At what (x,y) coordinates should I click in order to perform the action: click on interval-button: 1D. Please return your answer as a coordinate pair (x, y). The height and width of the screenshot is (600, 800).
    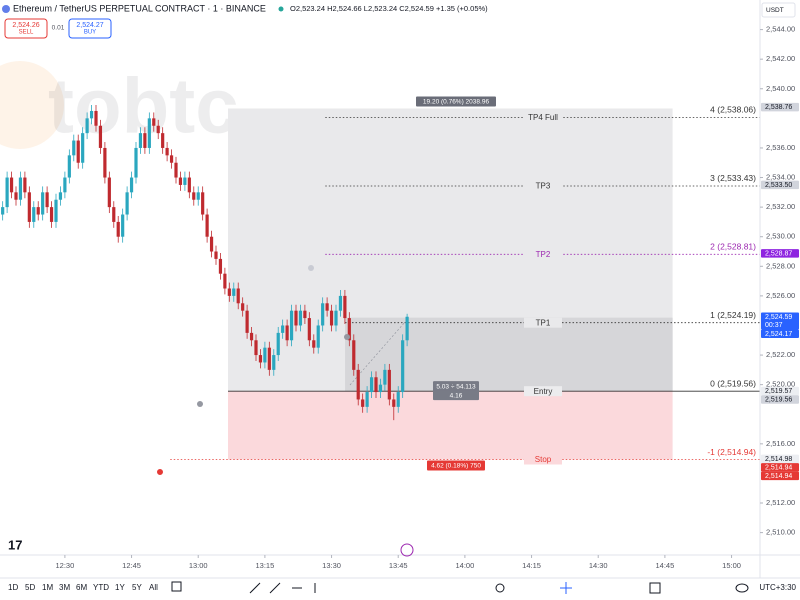
    Looking at the image, I should click on (13, 587).